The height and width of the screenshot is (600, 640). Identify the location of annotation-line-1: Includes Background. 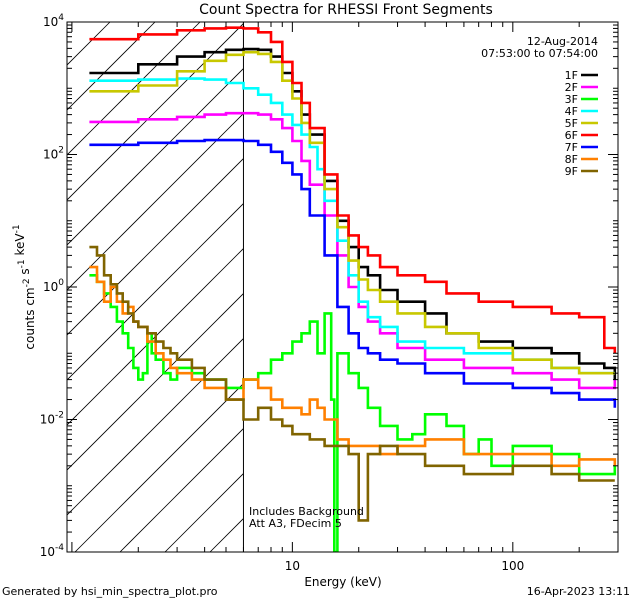
(306, 511).